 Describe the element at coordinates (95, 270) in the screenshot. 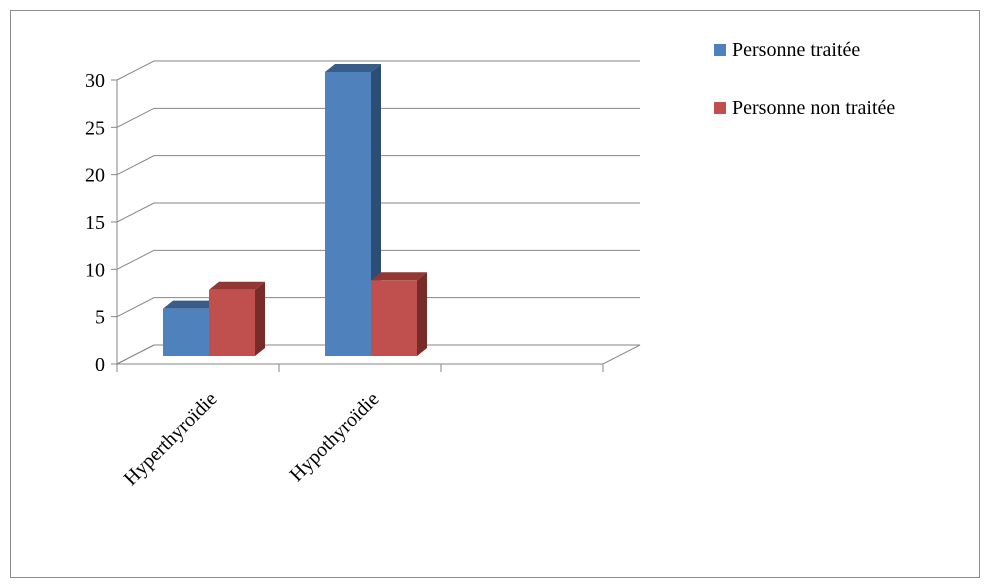

I see `y-tick-label: 10` at that location.